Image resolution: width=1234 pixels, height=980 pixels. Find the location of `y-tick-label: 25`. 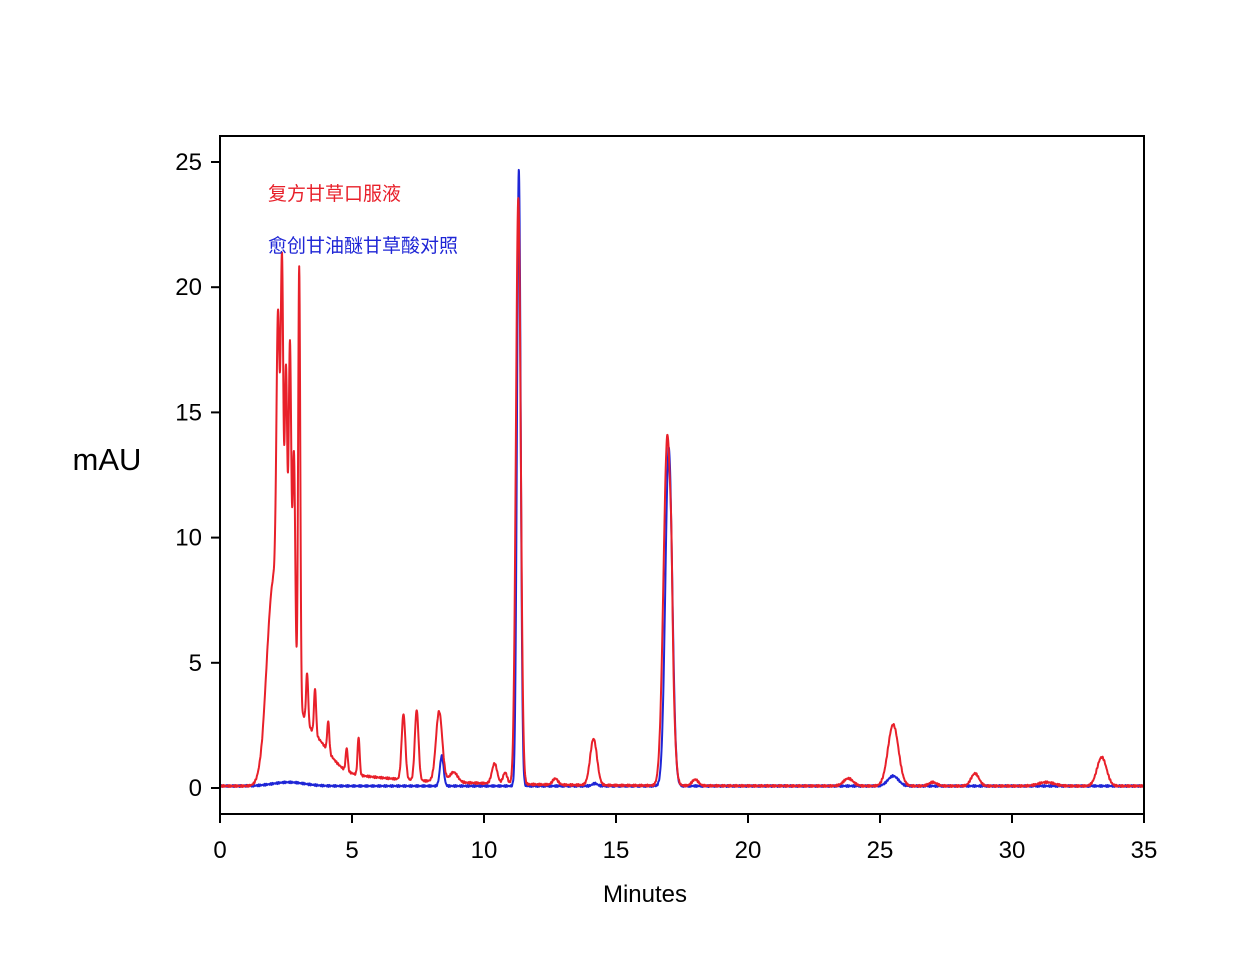

y-tick-label: 25 is located at coordinates (188, 162).